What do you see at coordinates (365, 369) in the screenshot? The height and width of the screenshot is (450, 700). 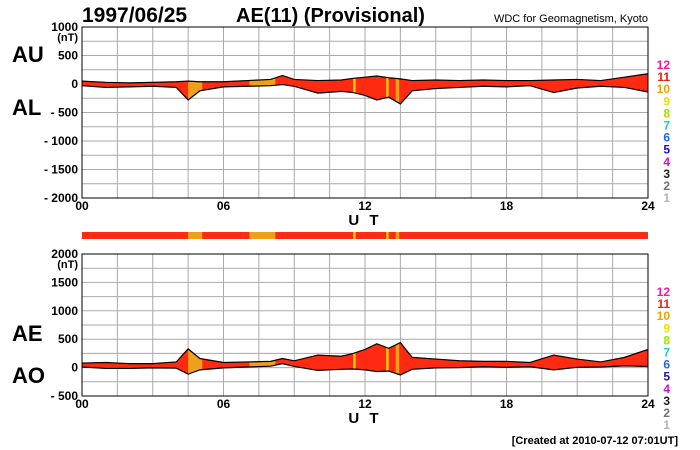 I see `series-line-ao` at bounding box center [365, 369].